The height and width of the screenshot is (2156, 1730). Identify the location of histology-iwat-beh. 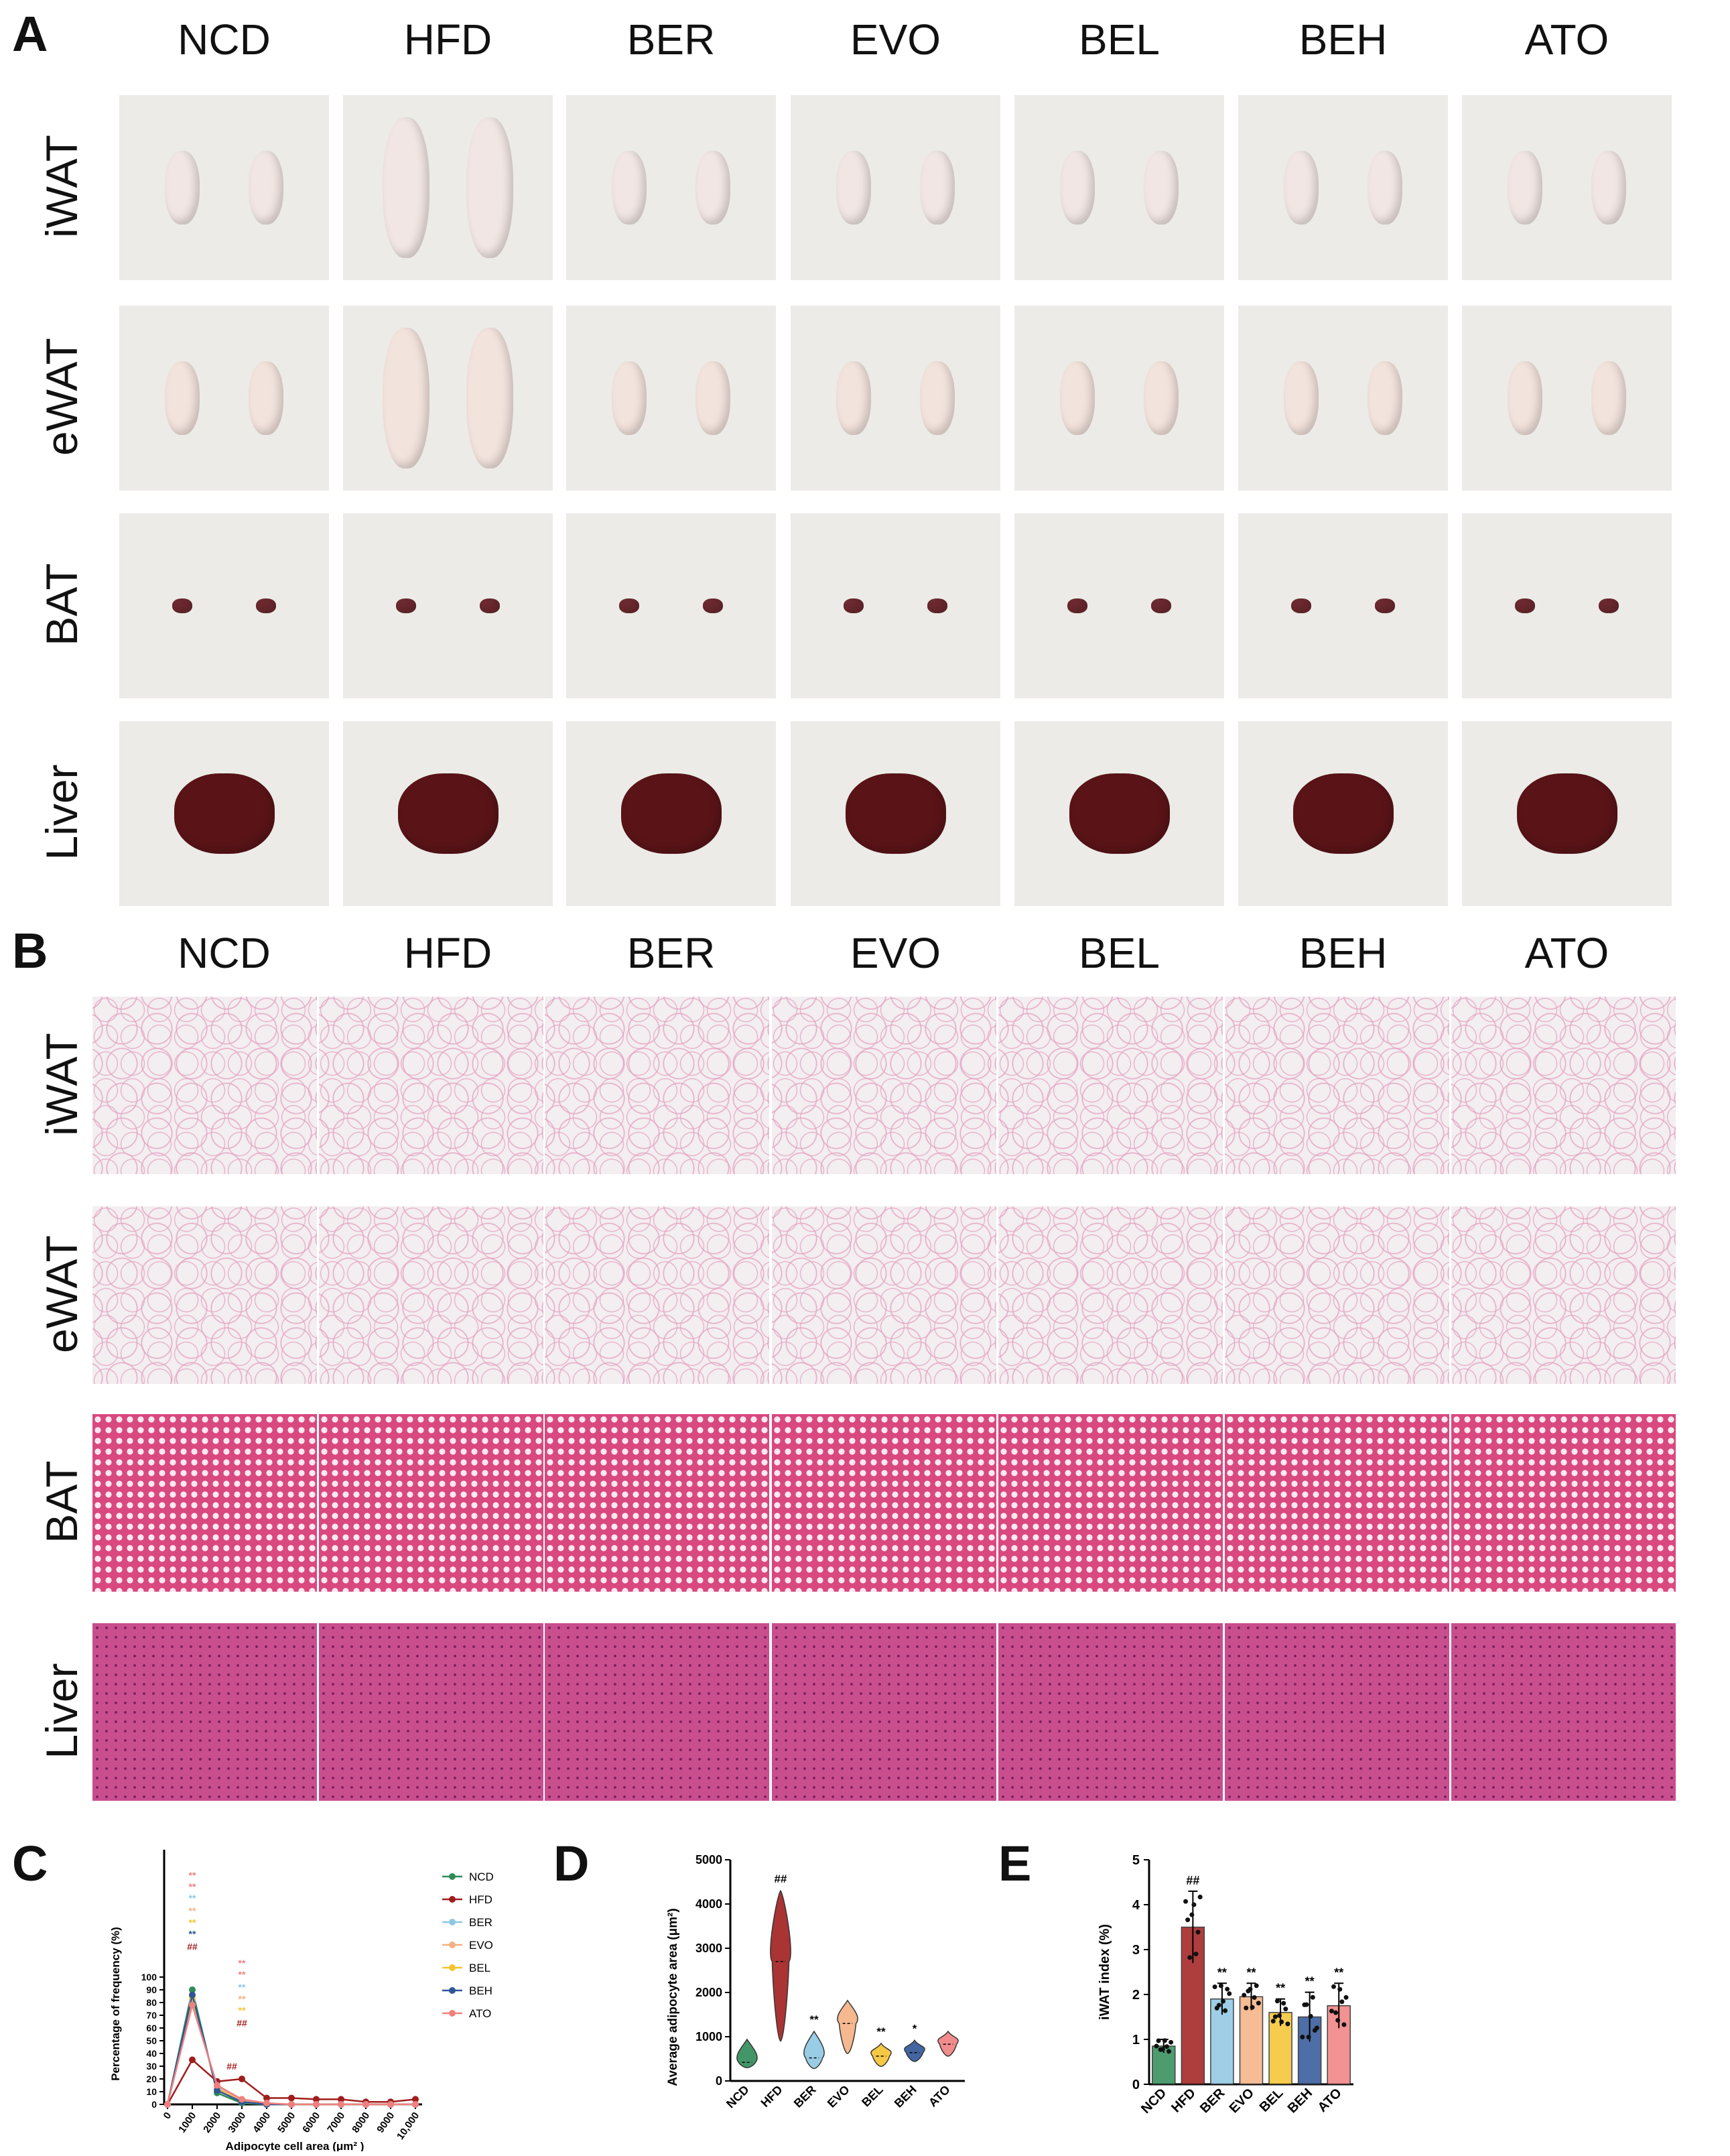
(1337, 1085).